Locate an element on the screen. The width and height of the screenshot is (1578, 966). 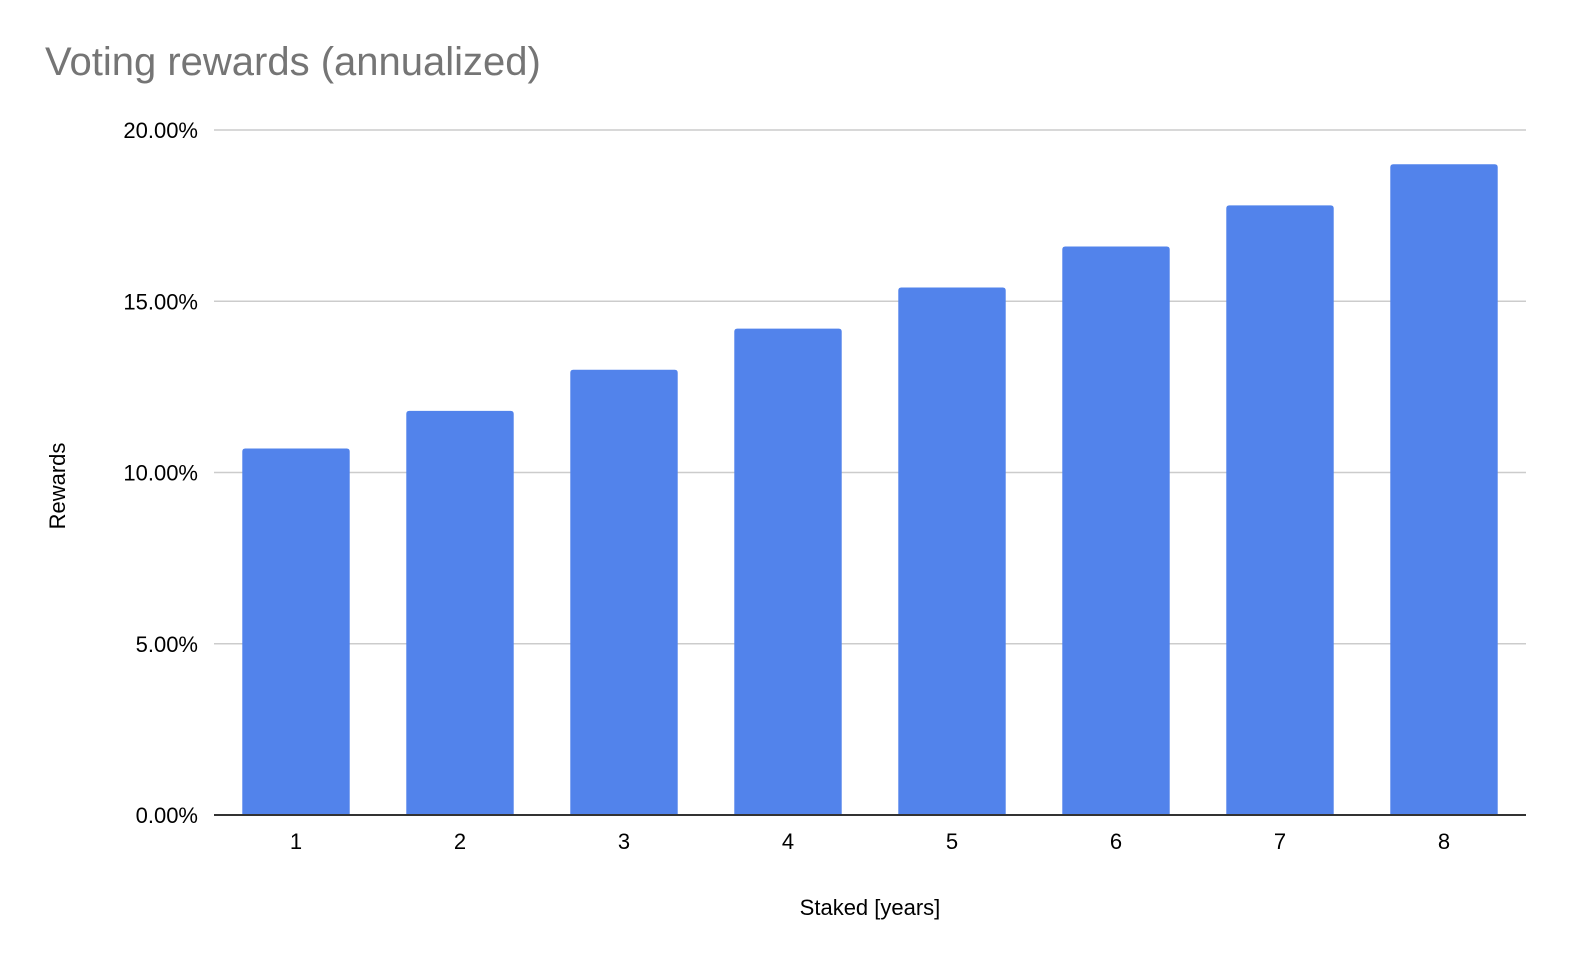
x-tick-label: 7 is located at coordinates (1280, 841).